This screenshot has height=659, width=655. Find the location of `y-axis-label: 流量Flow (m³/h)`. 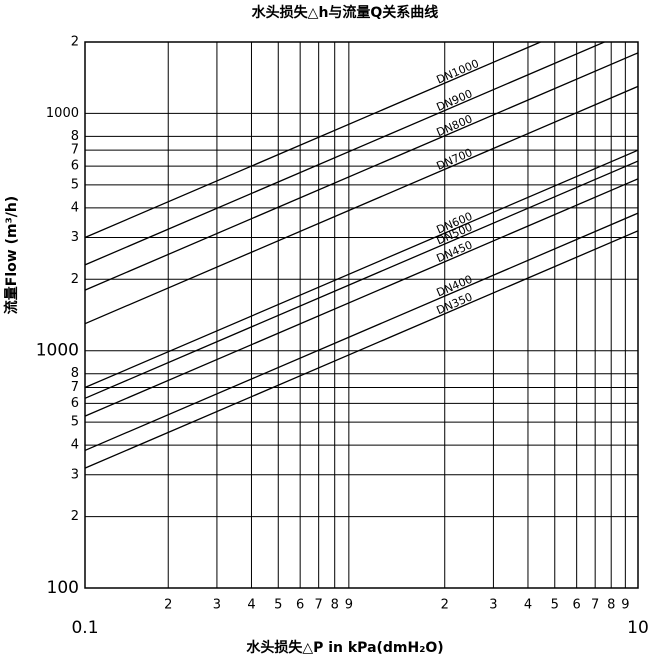

y-axis-label: 流量Flow (m³/h) is located at coordinates (11, 255).